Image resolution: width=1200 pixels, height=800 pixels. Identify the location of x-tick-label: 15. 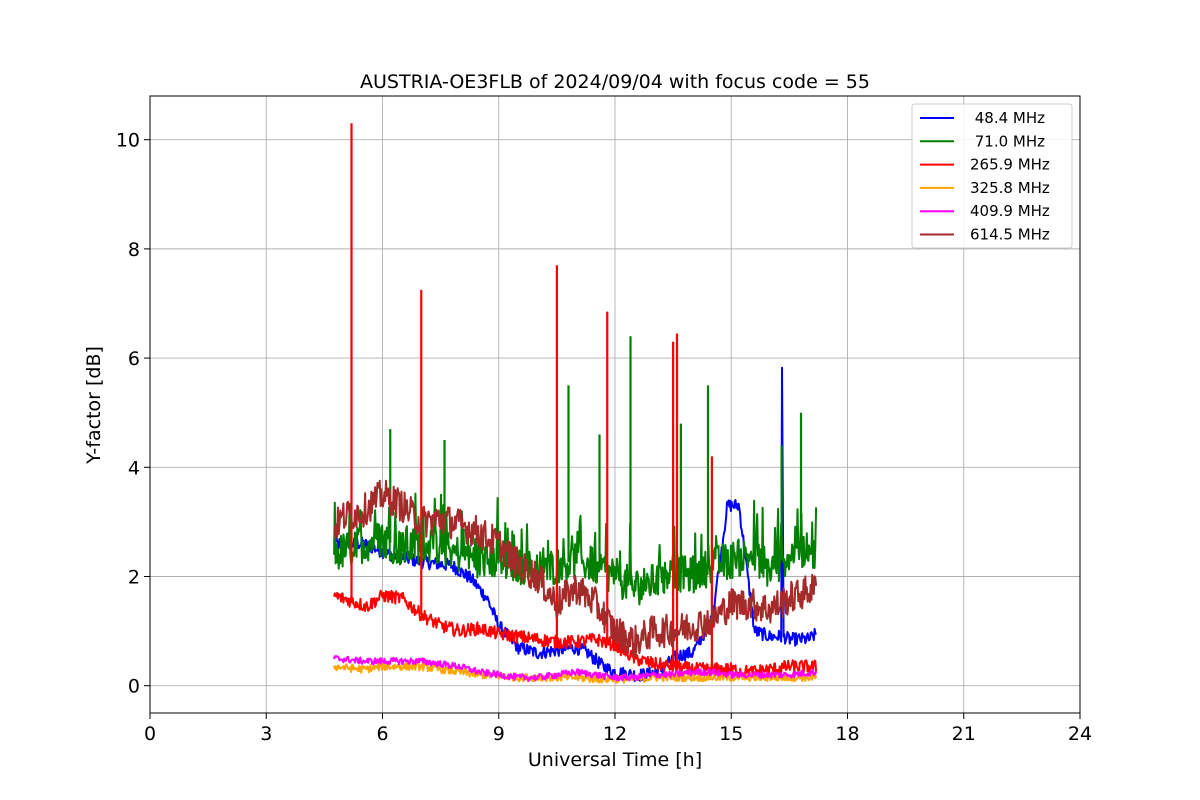
(731, 734).